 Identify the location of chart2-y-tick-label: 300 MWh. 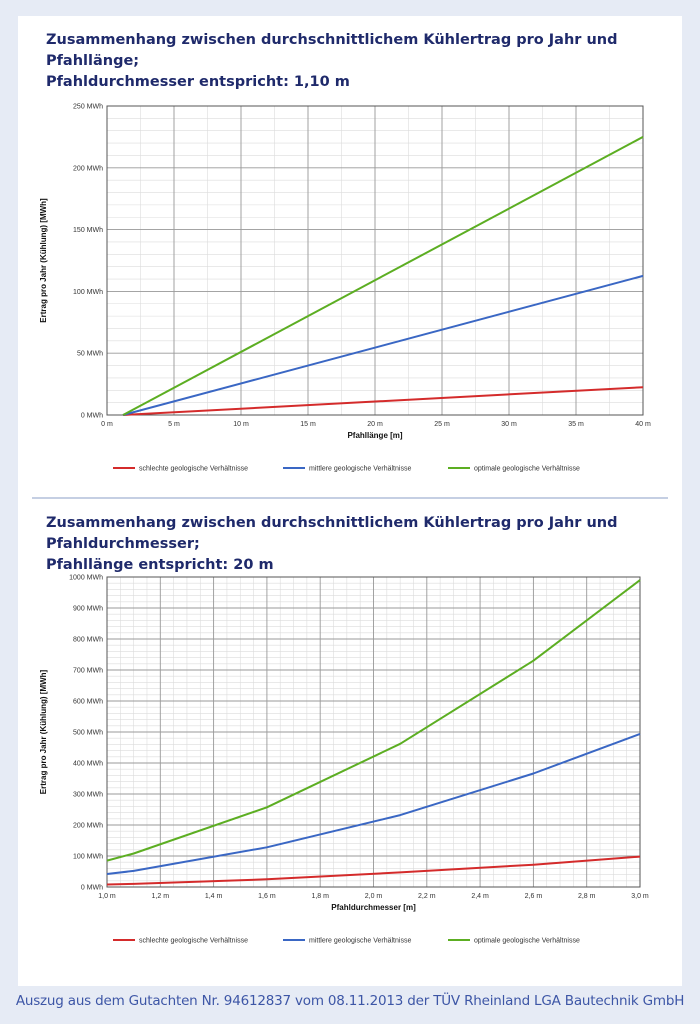
(88, 795).